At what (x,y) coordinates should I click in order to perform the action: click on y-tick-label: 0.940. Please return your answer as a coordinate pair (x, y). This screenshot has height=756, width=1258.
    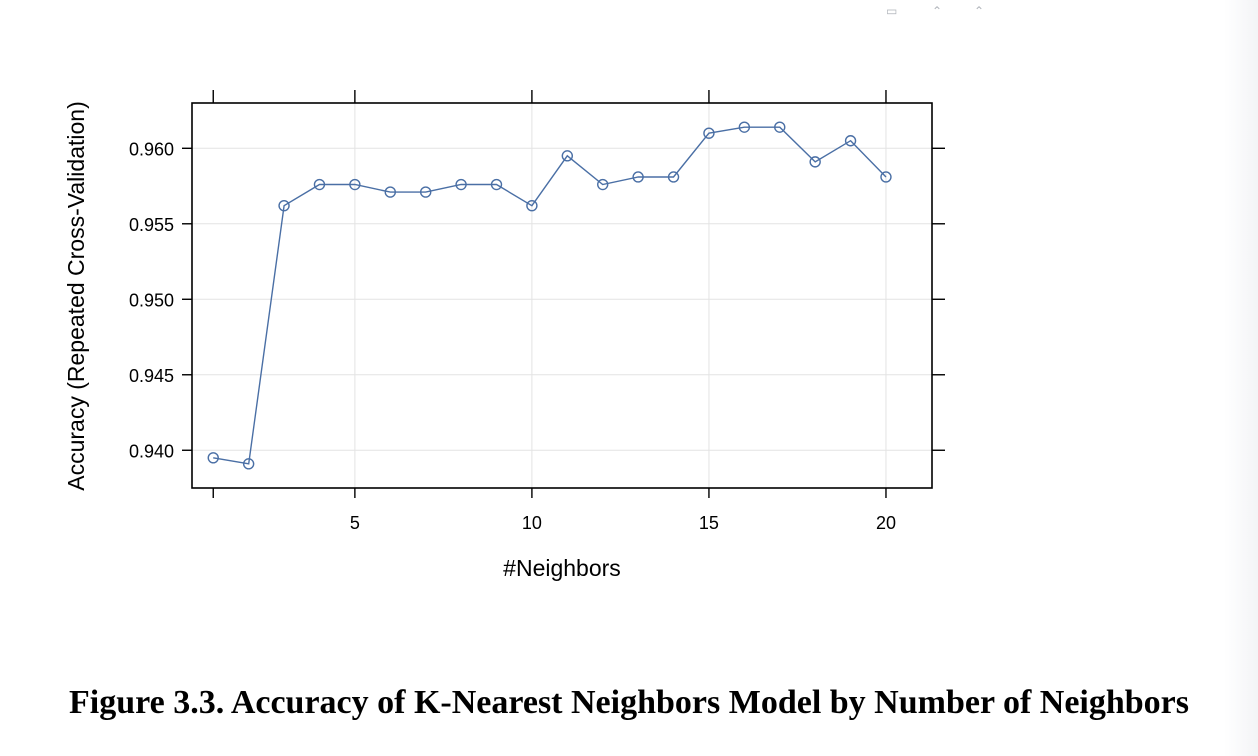
    Looking at the image, I should click on (151, 451).